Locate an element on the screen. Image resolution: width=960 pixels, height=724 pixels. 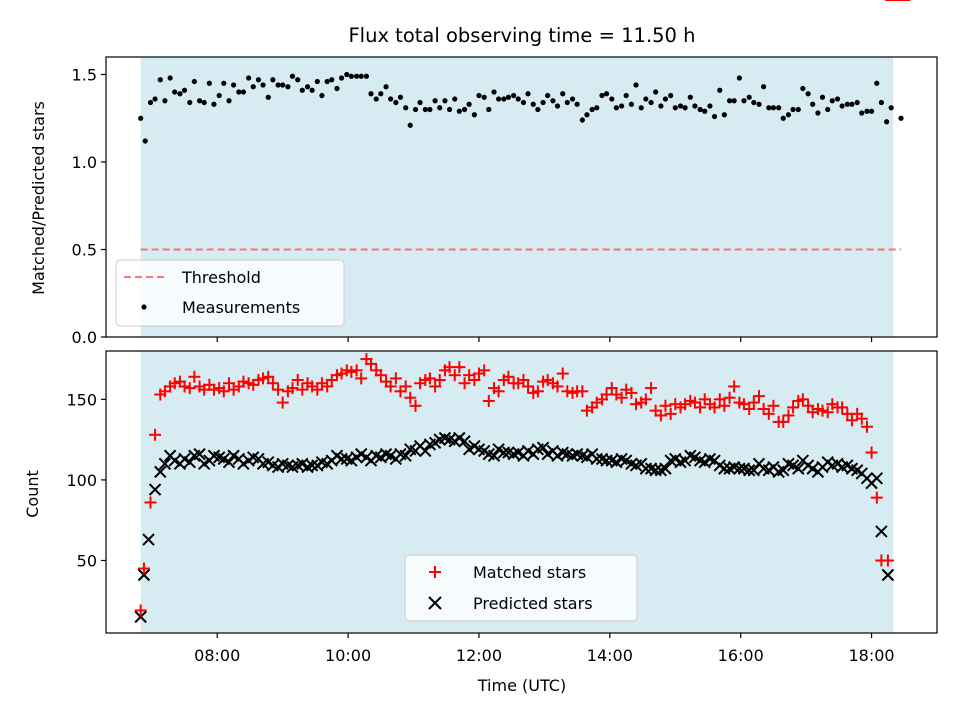
x-axis-label: Time (UTC) is located at coordinates (521, 685).